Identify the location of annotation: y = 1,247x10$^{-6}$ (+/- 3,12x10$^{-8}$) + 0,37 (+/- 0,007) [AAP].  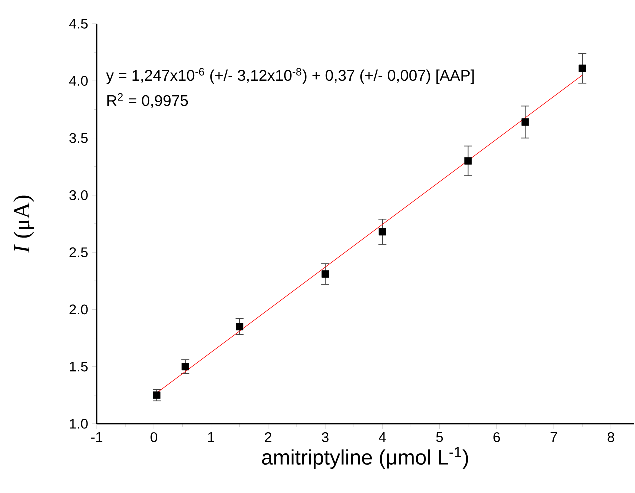
(290, 76).